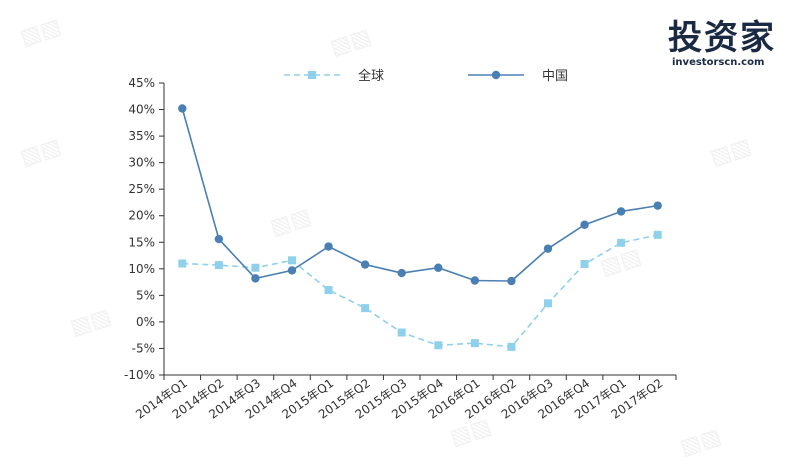  What do you see at coordinates (139, 375) in the screenshot?
I see `y-tick-label: -10%` at bounding box center [139, 375].